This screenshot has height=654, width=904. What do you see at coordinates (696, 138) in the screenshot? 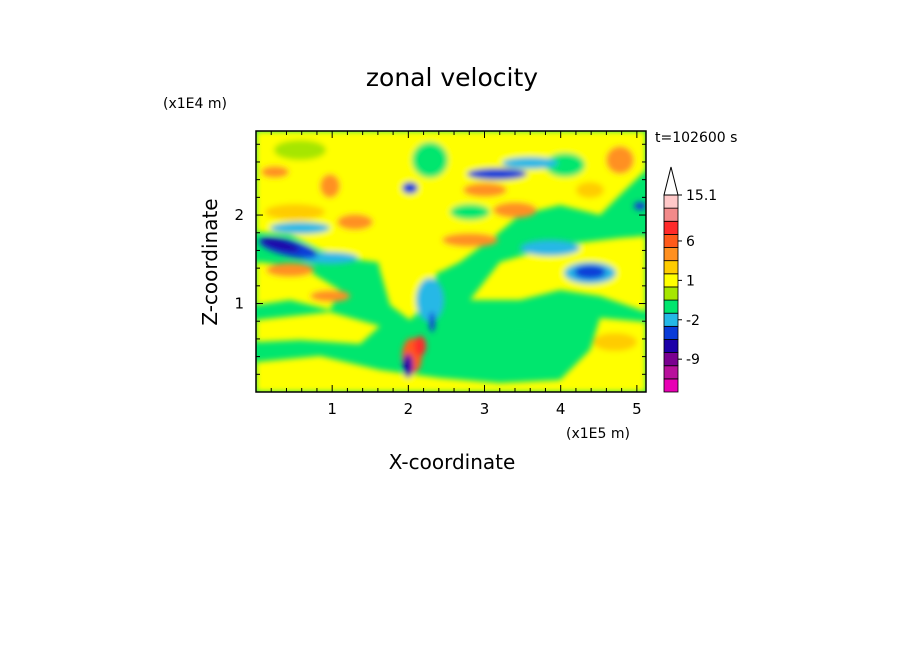
I see `time-label: t=102600 s` at bounding box center [696, 138].